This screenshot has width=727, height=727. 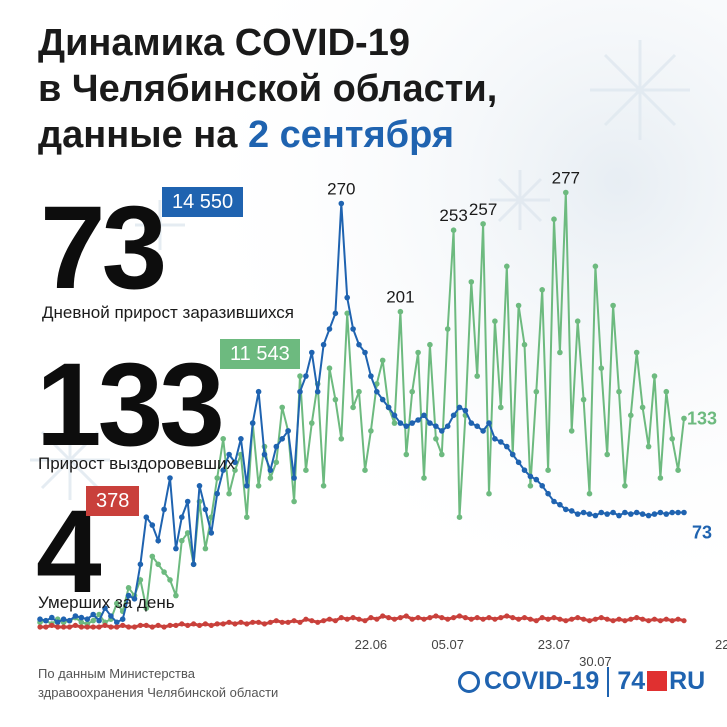 What do you see at coordinates (351, 135) in the screenshot?
I see `title-date: 2 сентября` at bounding box center [351, 135].